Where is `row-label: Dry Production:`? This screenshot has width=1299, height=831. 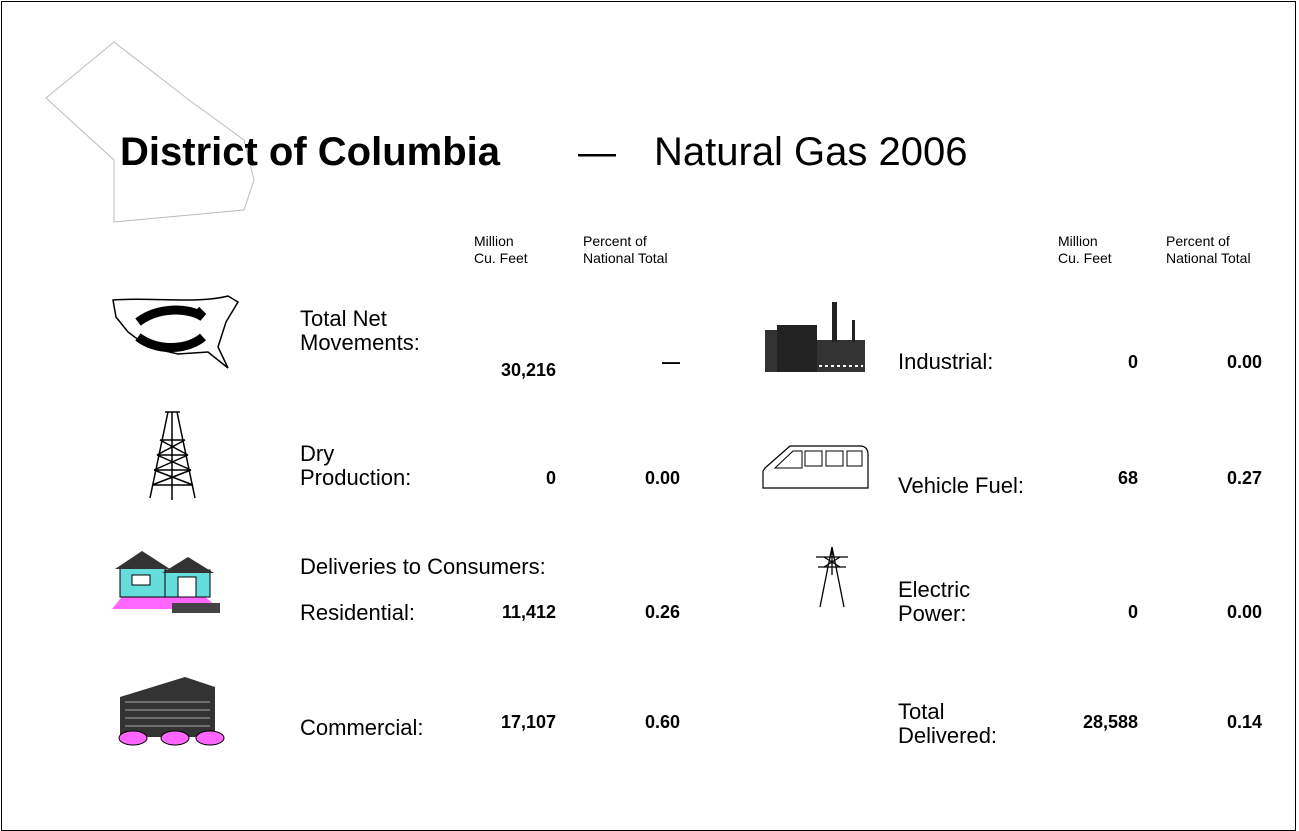 row-label: Dry Production: is located at coordinates (355, 466).